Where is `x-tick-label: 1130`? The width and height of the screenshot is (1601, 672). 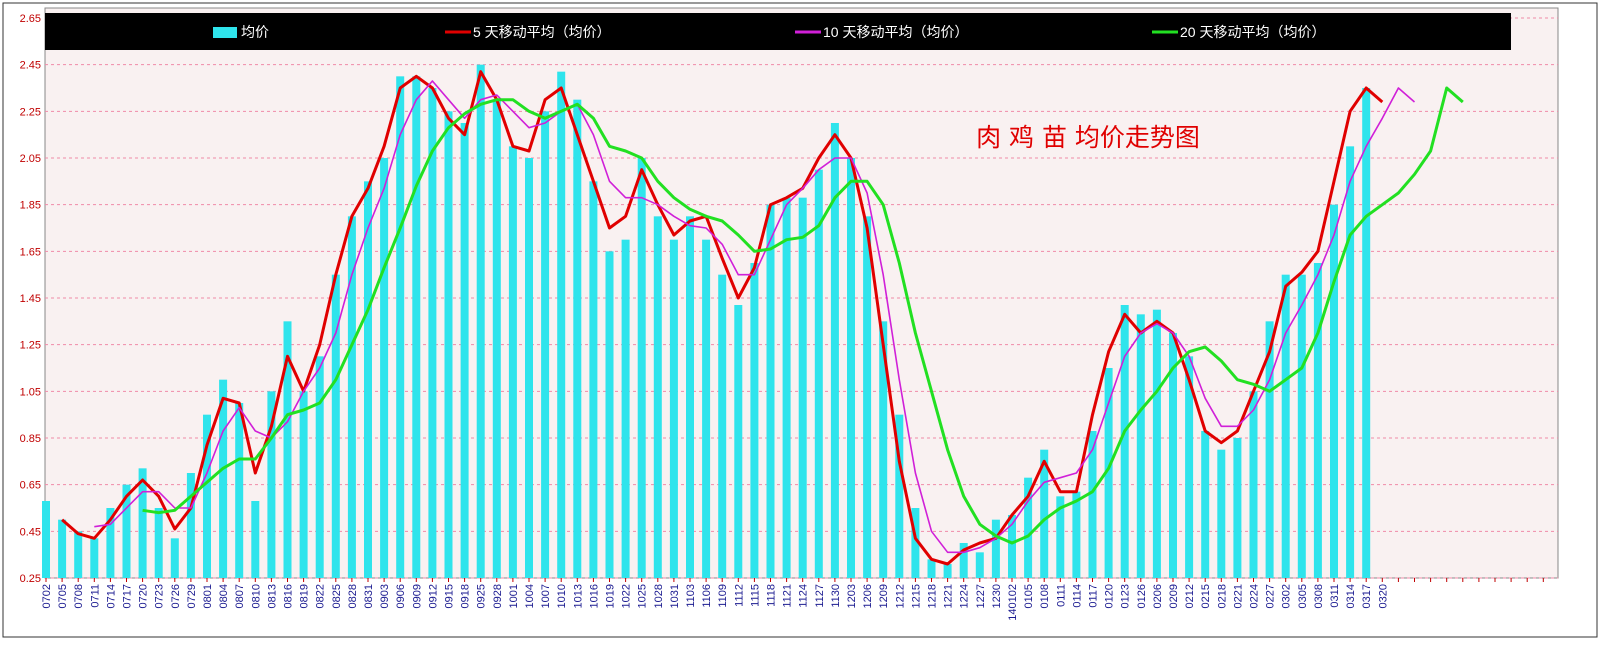 x-tick-label: 1130 is located at coordinates (836, 596).